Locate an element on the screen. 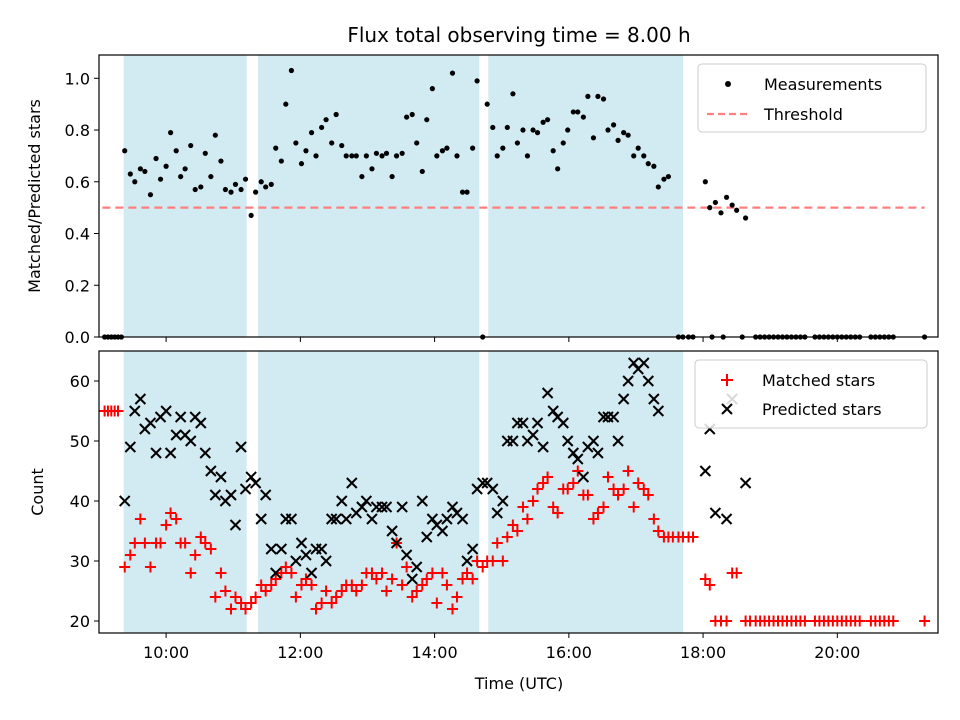 This screenshot has height=720, width=960. y-tick-label: 0.2 is located at coordinates (77, 285).